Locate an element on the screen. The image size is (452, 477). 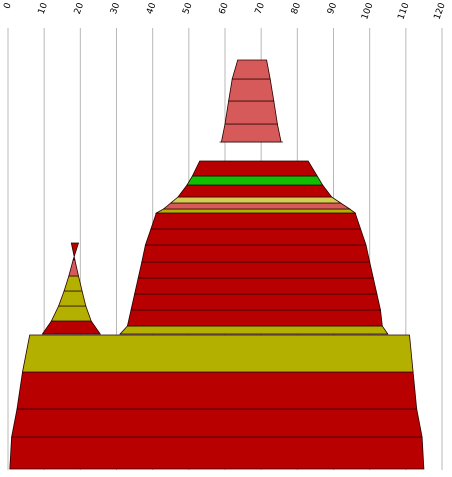
x-tick-label: 110 is located at coordinates (403, 11).